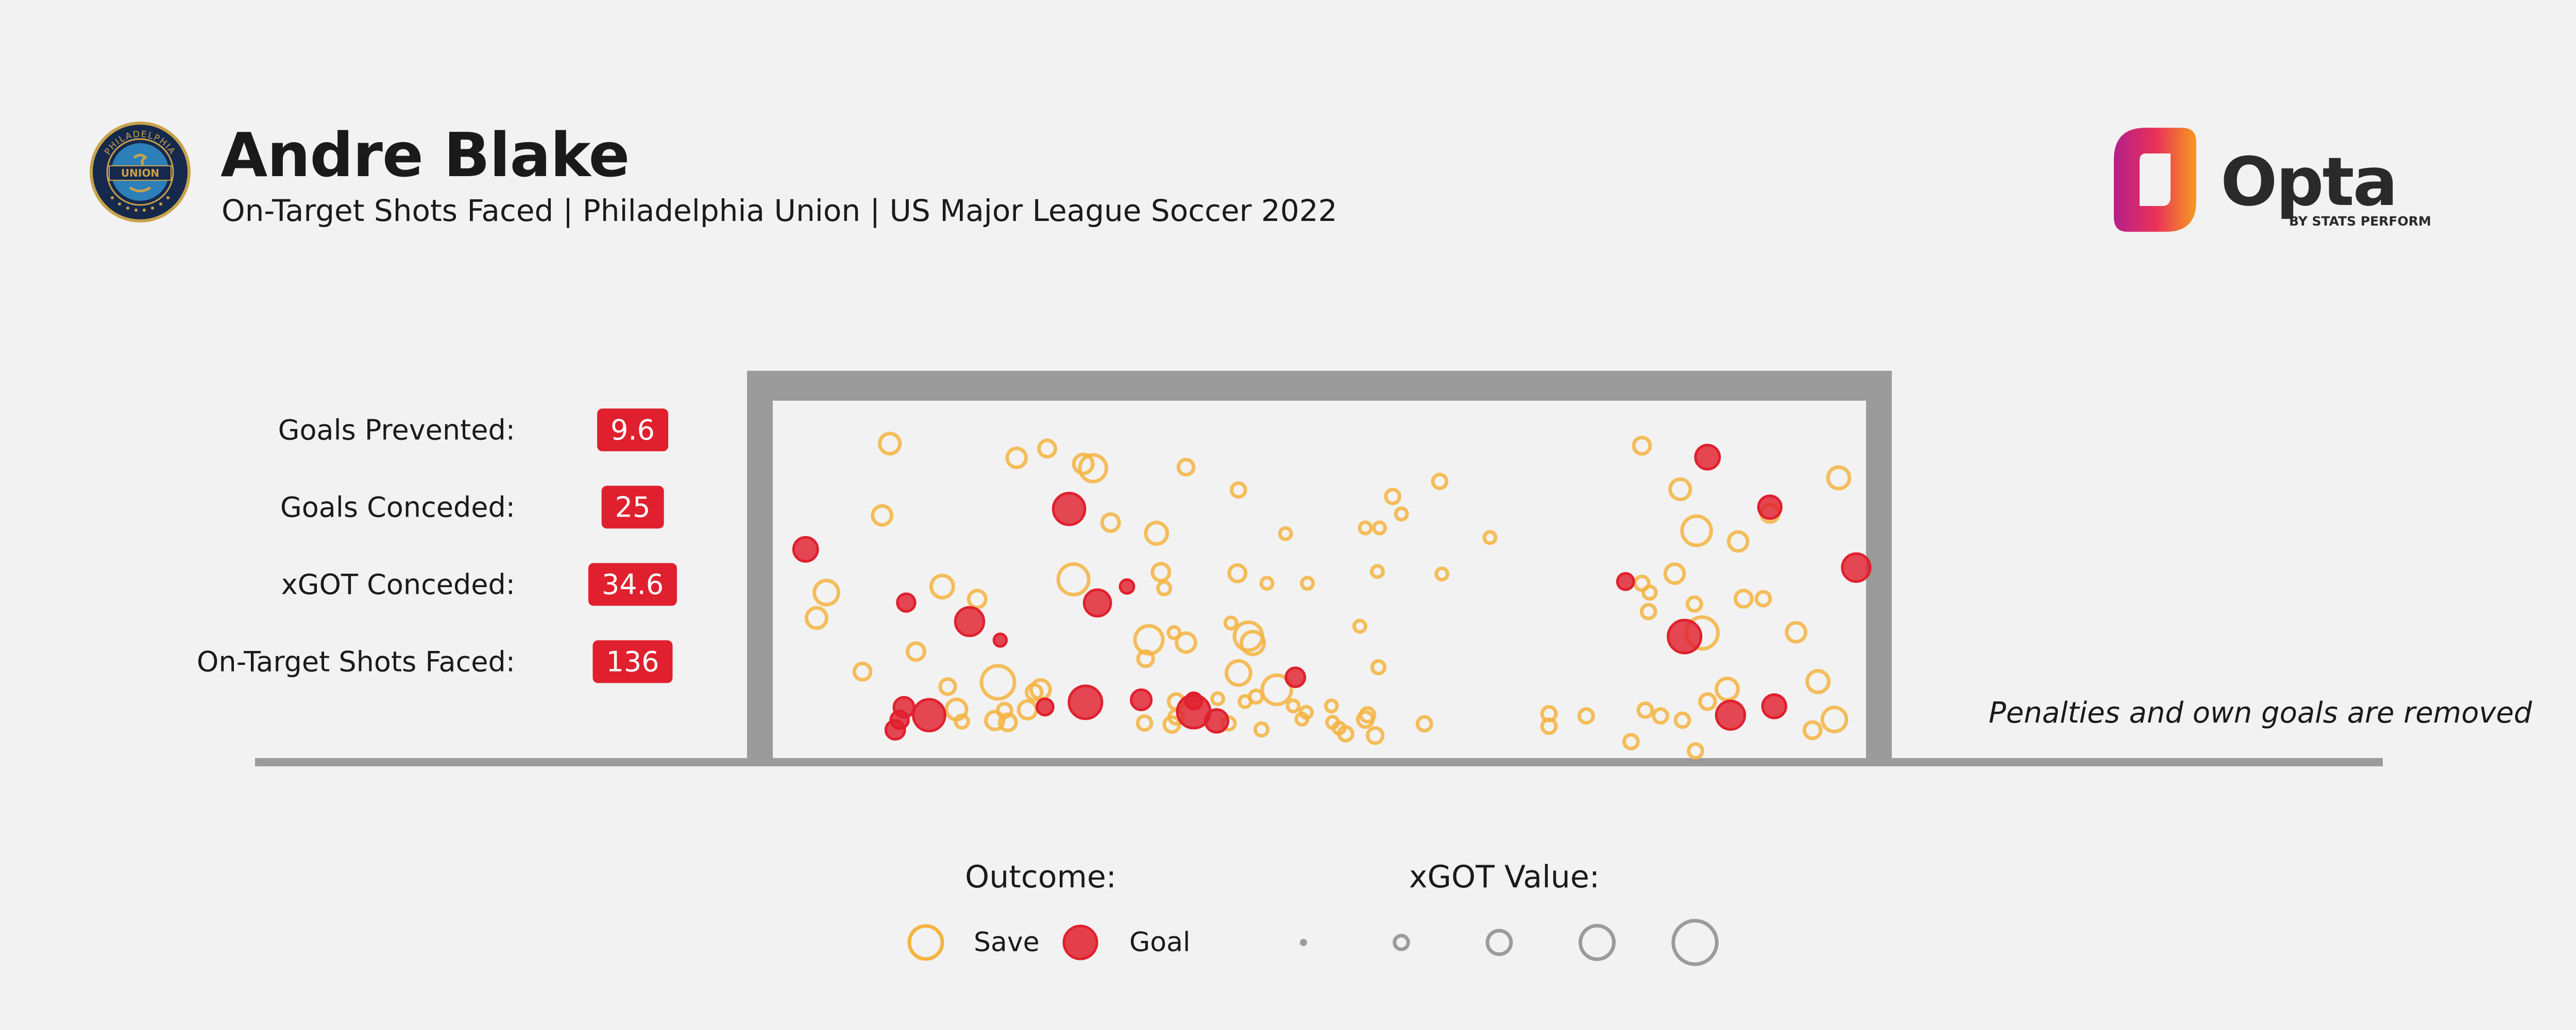 The height and width of the screenshot is (1030, 2576). Describe the element at coordinates (360, 584) in the screenshot. I see `stat-xgot-conceded: xGOT Conceded: 34.6` at that location.